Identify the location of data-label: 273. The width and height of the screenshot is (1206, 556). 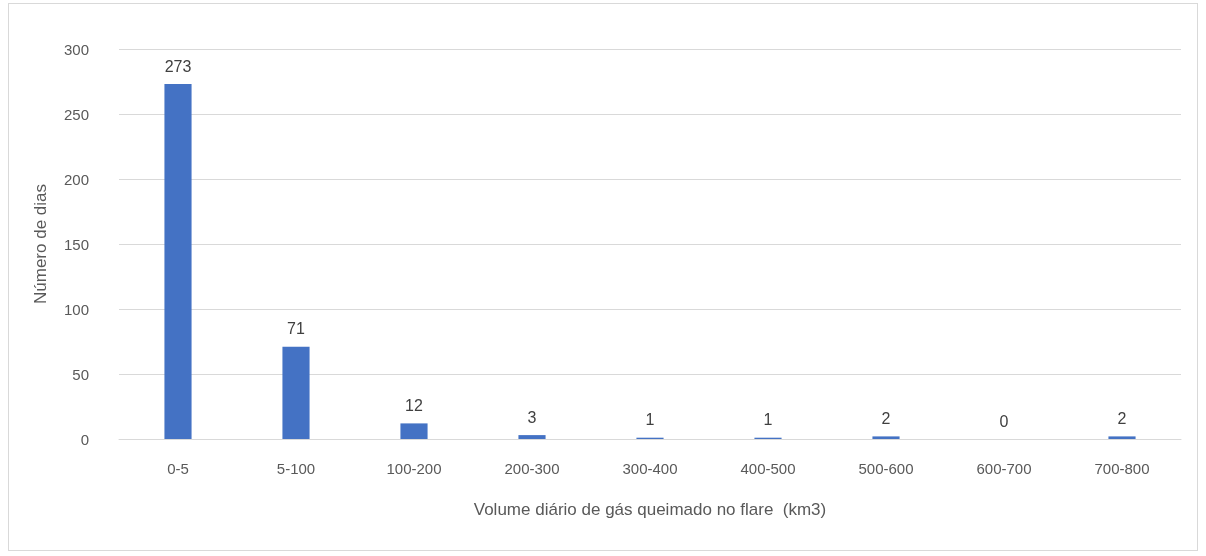
(178, 66).